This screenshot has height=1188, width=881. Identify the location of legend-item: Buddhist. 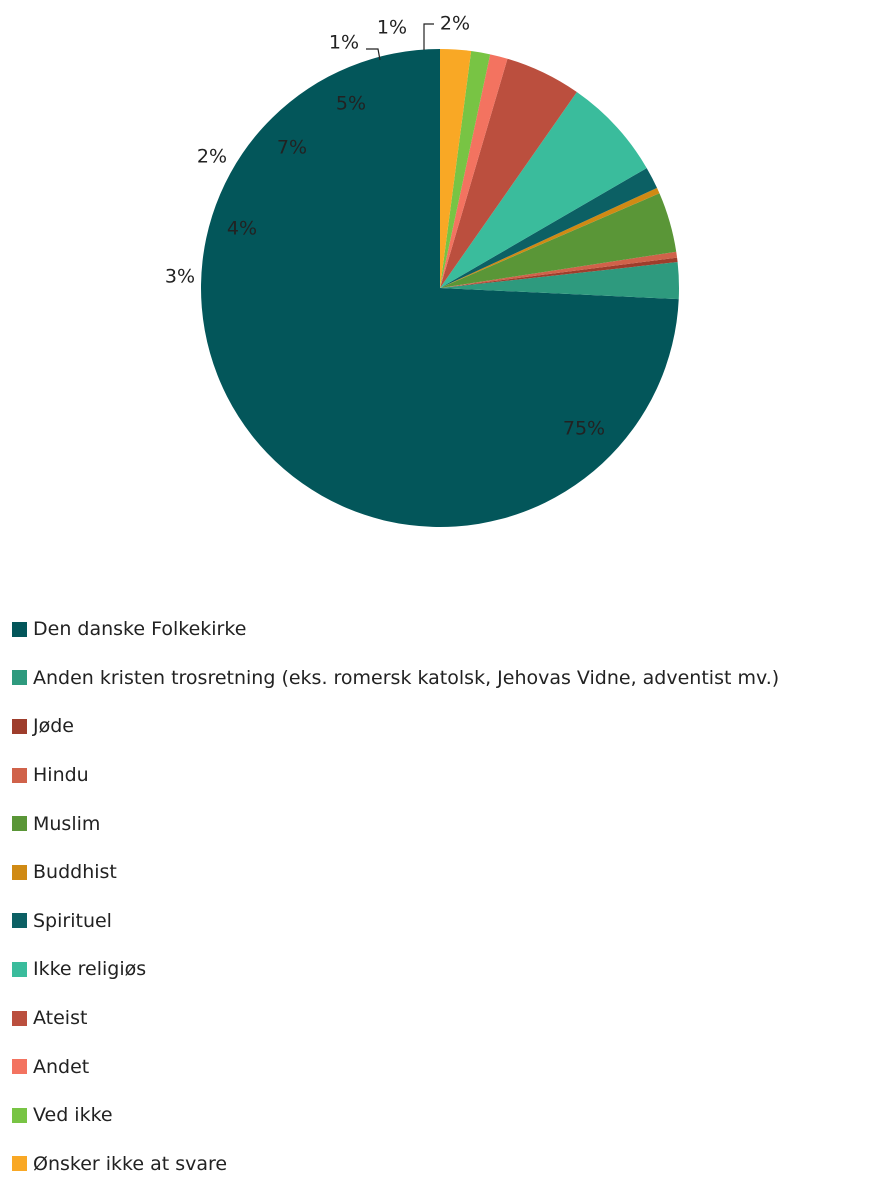
(395, 872).